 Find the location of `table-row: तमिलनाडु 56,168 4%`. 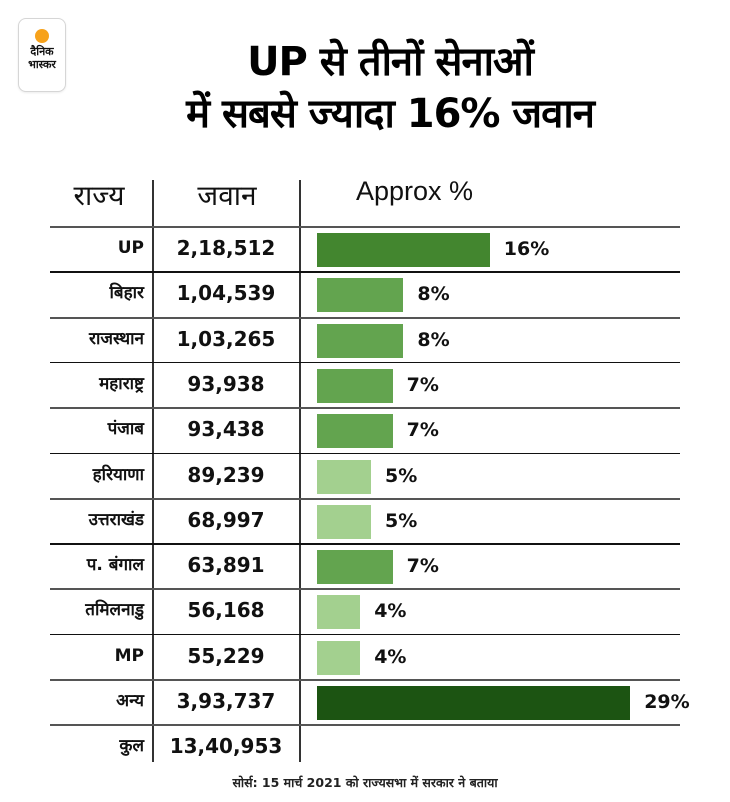

table-row: तमिलनाडु 56,168 4% is located at coordinates (365, 610).